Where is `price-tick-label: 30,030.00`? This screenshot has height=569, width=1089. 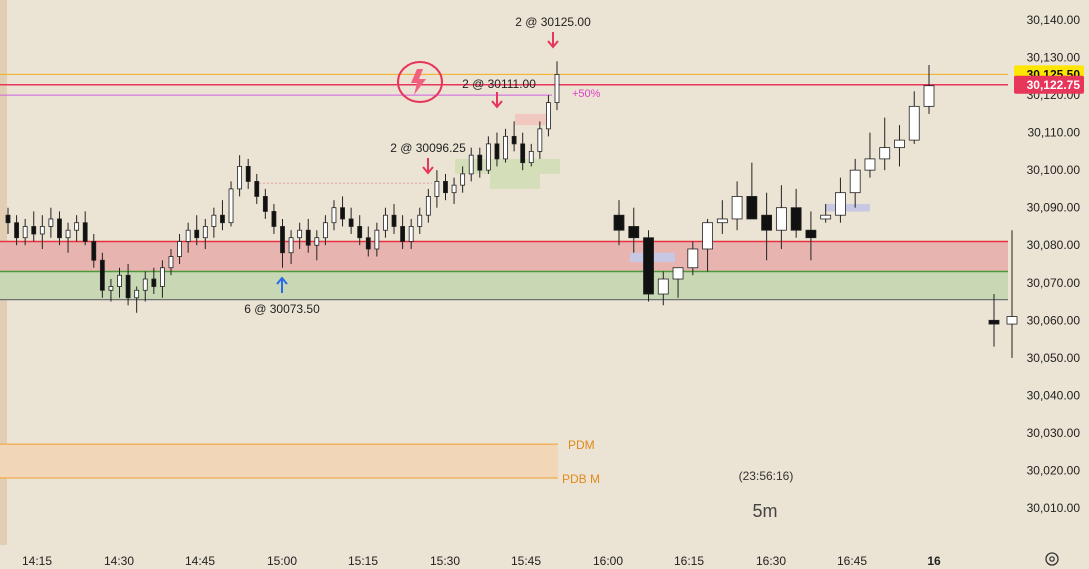 price-tick-label: 30,030.00 is located at coordinates (1054, 433).